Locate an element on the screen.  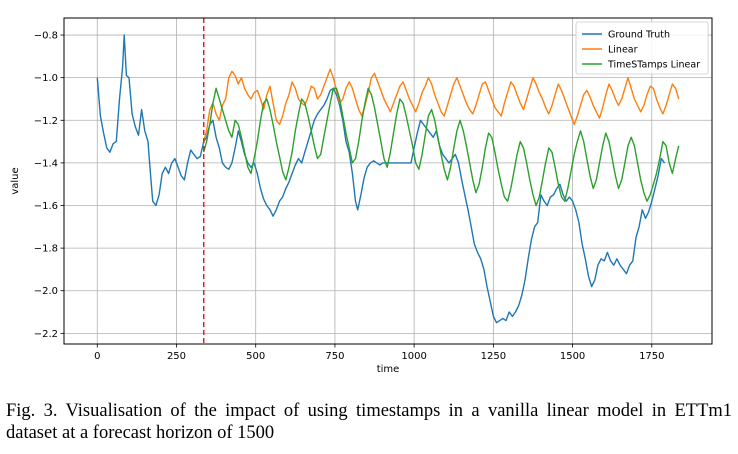
x-tick-label: 750 is located at coordinates (334, 356).